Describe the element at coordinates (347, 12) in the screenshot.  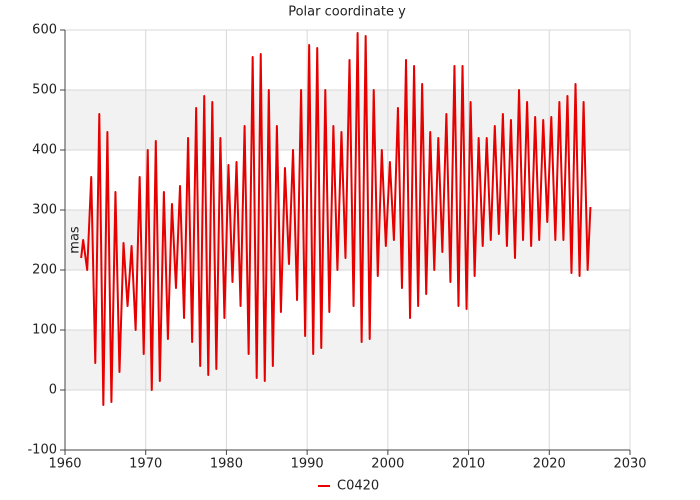
I see `chart-title: Polar coordinate y` at that location.